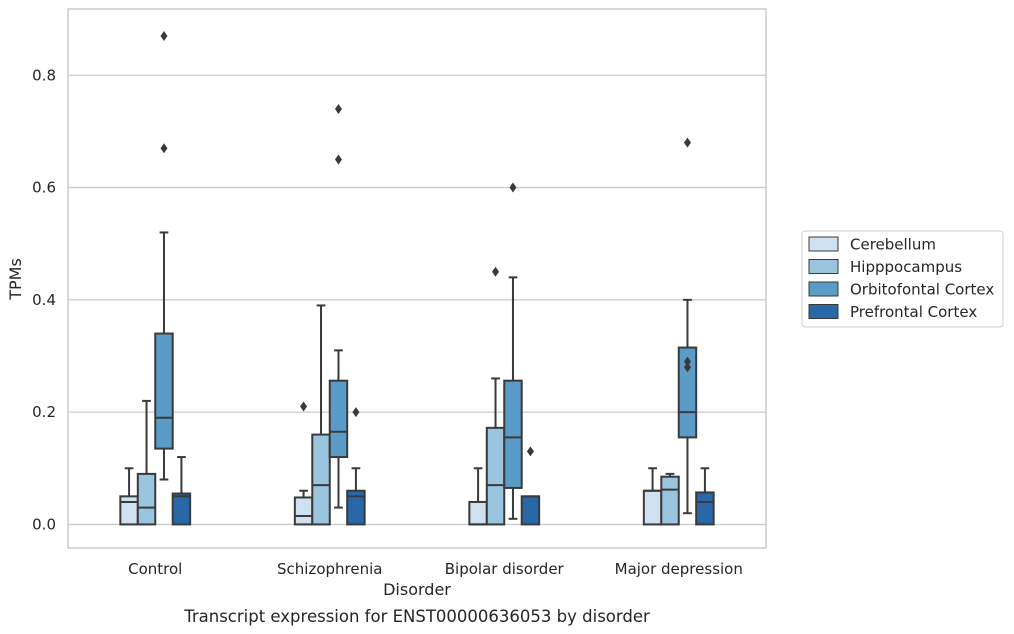  I want to click on x-tick-label: Control, so click(155, 569).